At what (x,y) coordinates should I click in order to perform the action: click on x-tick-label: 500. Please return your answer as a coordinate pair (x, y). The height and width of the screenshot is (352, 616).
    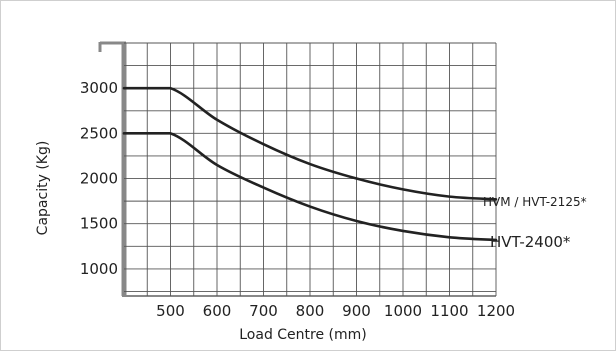
    Looking at the image, I should click on (170, 311).